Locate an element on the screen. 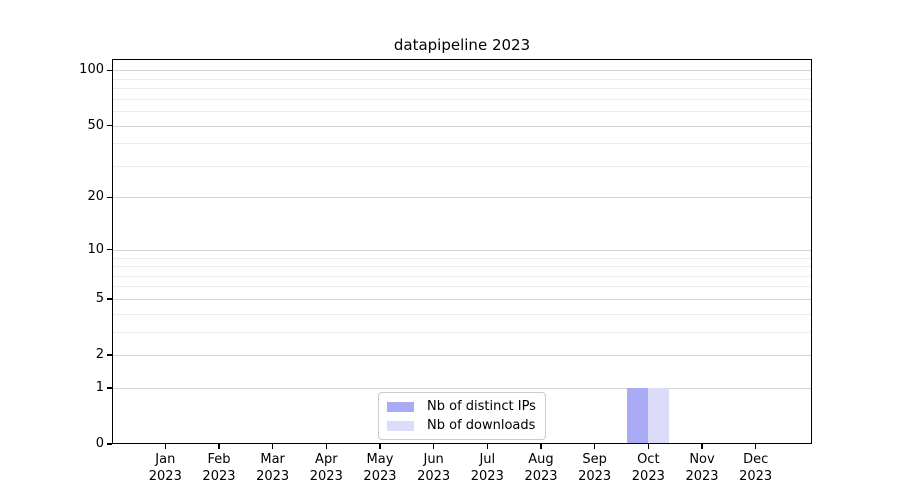 This screenshot has width=900, height=500. x-tick-label: May 2023 is located at coordinates (380, 468).